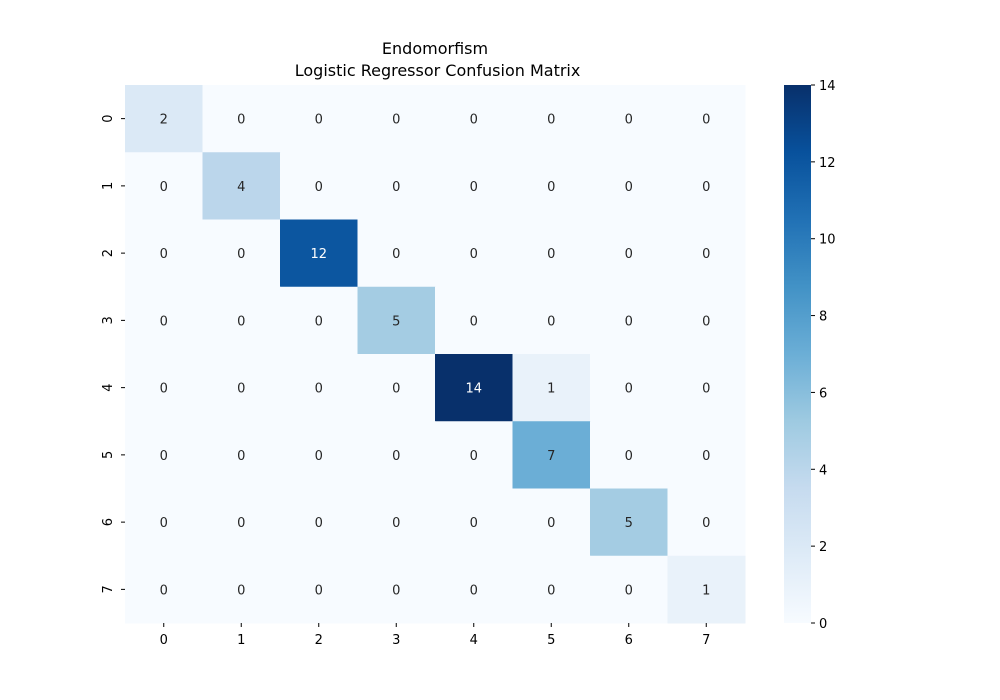  I want to click on cell-value-r1-c5: 0, so click(551, 187).